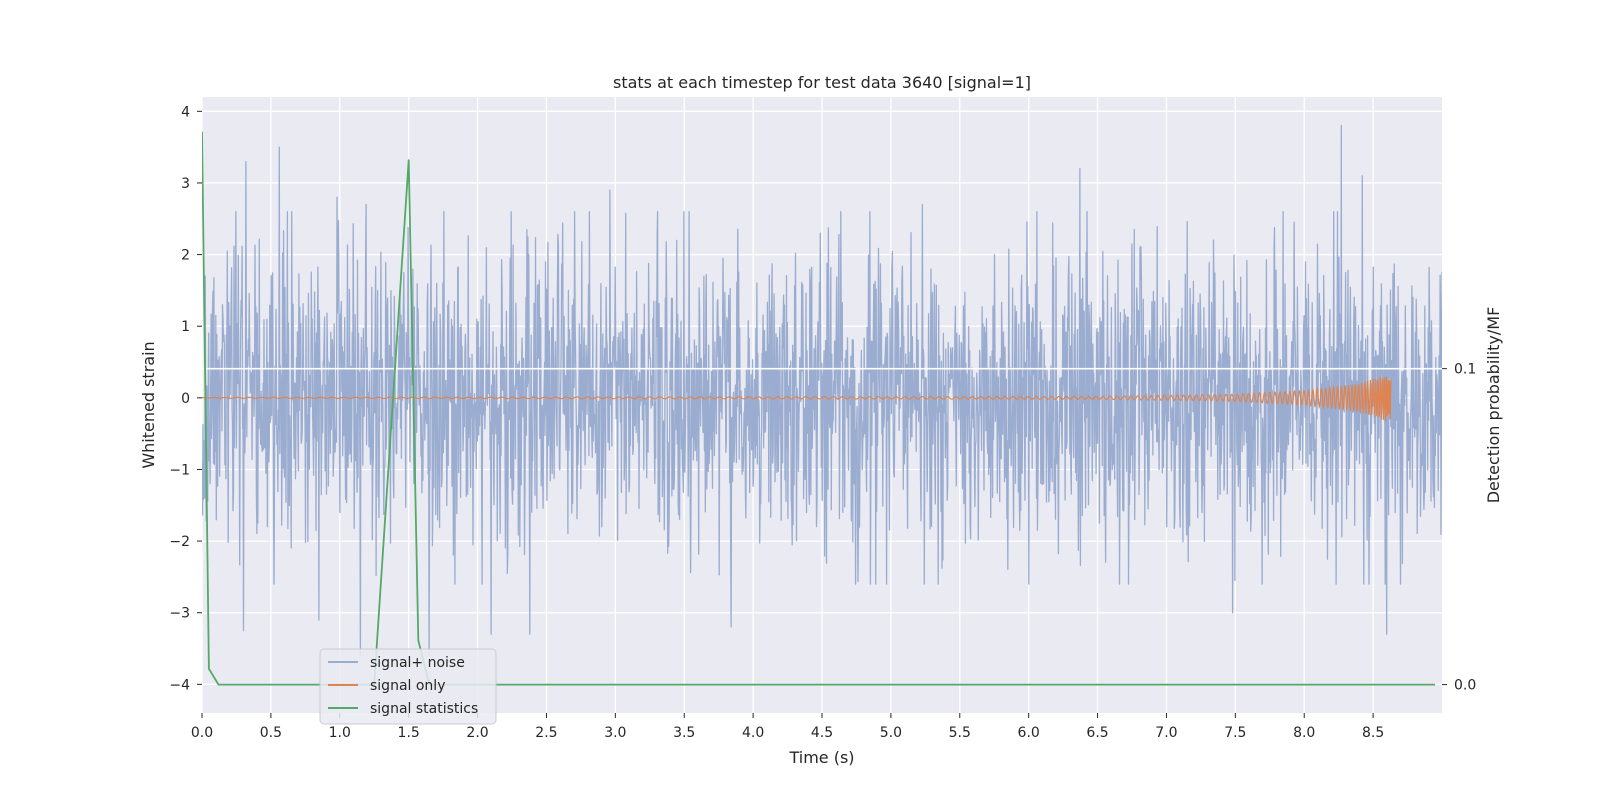 The width and height of the screenshot is (1600, 800). Describe the element at coordinates (185, 112) in the screenshot. I see `y-tick-label: 4` at that location.